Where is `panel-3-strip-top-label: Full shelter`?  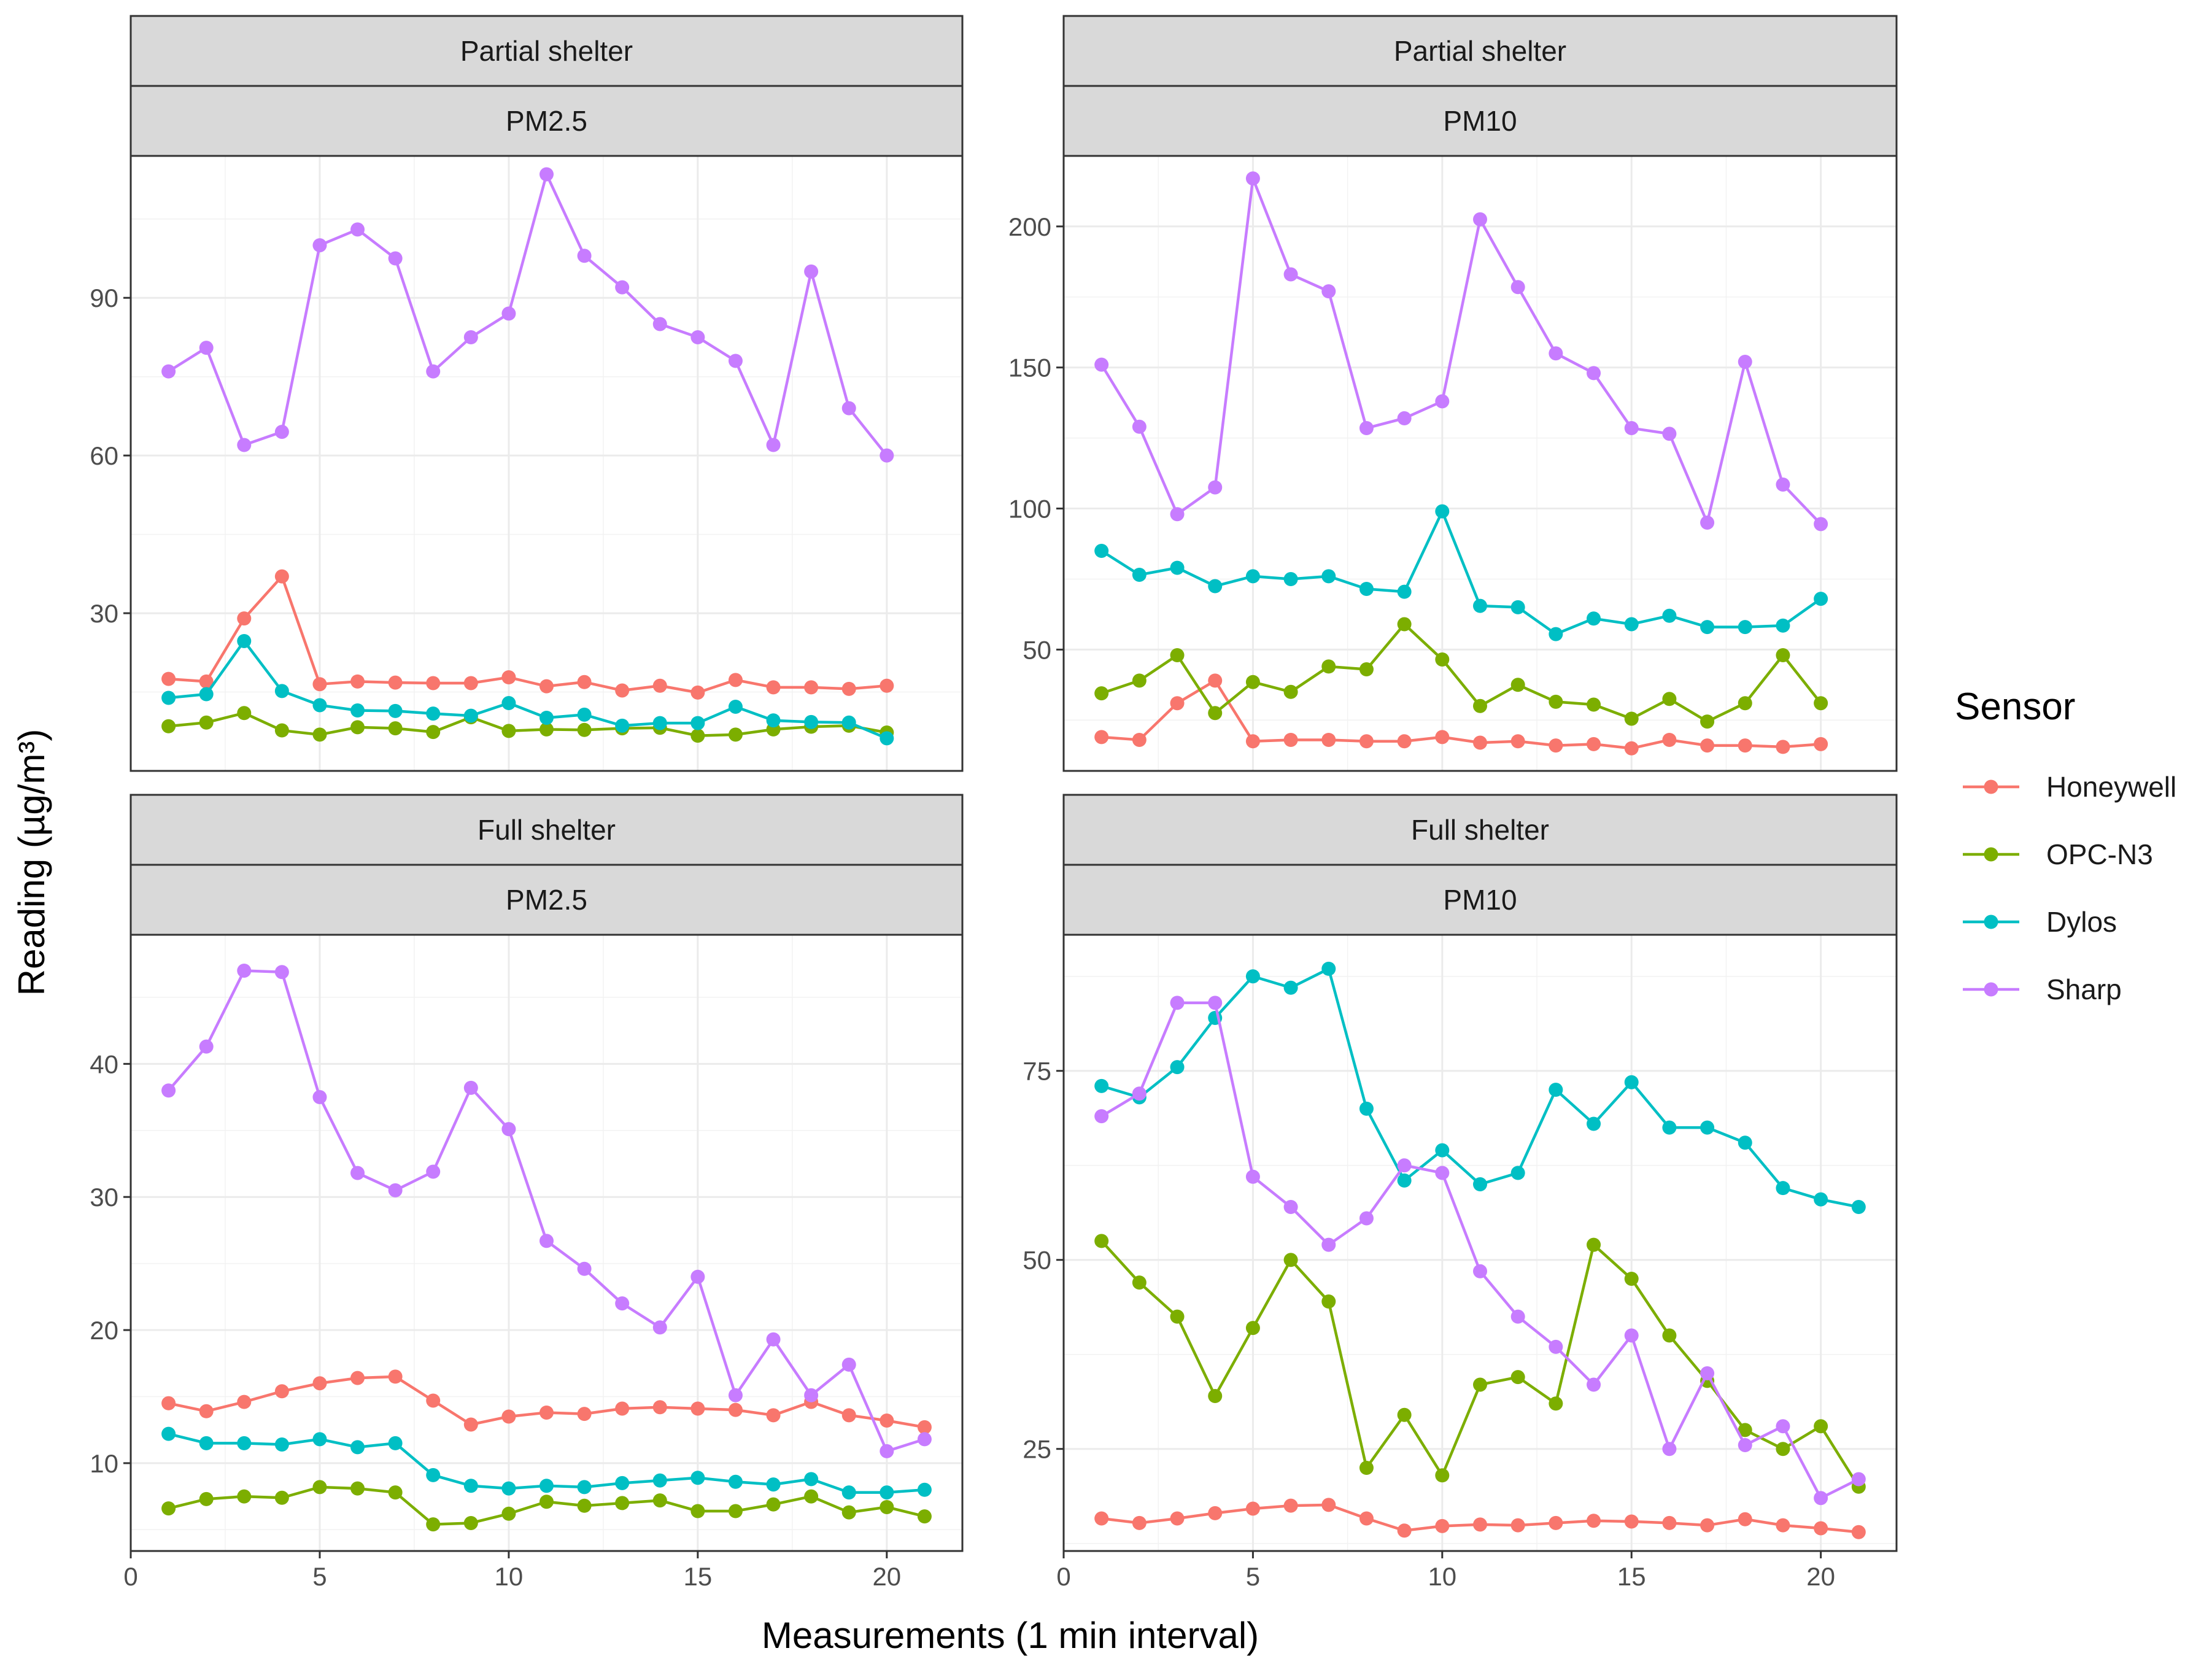 panel-3-strip-top-label: Full shelter is located at coordinates (547, 830).